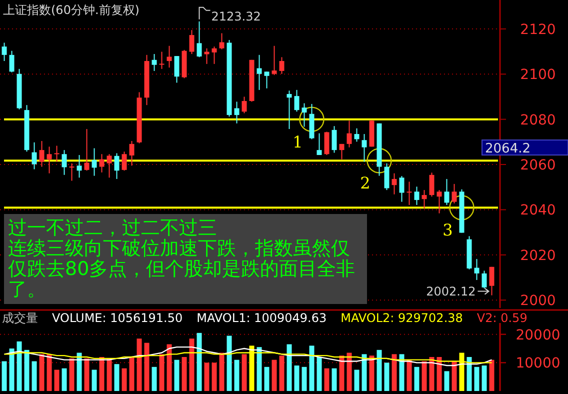 Image resolution: width=568 pixels, height=394 pixels. Describe the element at coordinates (182, 269) in the screenshot. I see `annotation: 连续三级向下破位加速下跌，指数虽然仅仅跌去80多点，但个股却是跌的面目全非了。` at that location.